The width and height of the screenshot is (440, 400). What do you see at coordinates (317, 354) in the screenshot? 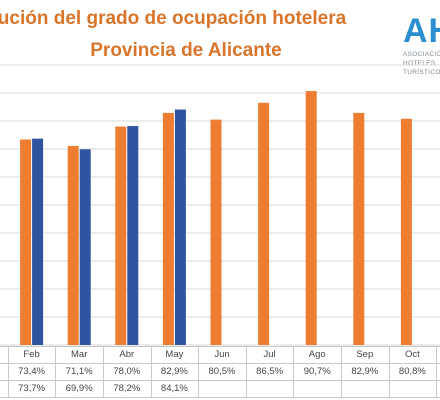
I see `category-label: Ago` at bounding box center [317, 354].